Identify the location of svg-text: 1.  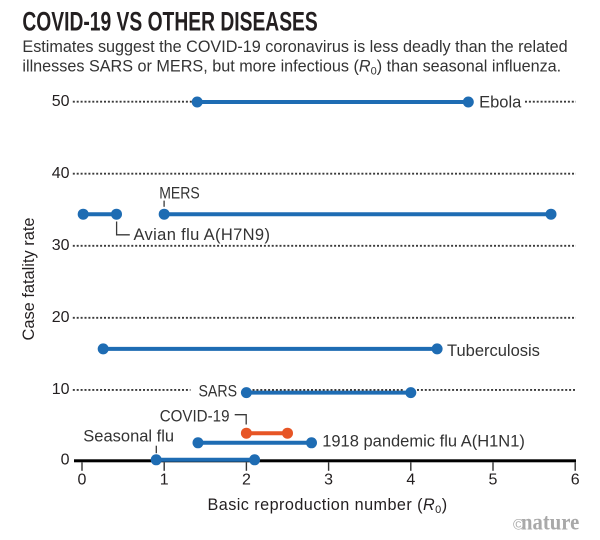
(164, 479).